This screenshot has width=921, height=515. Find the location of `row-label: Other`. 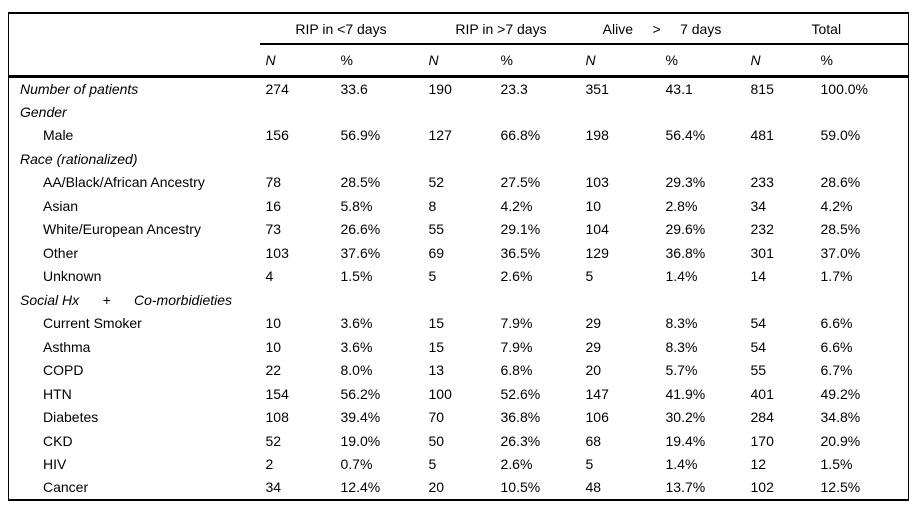

row-label: Other is located at coordinates (61, 252).